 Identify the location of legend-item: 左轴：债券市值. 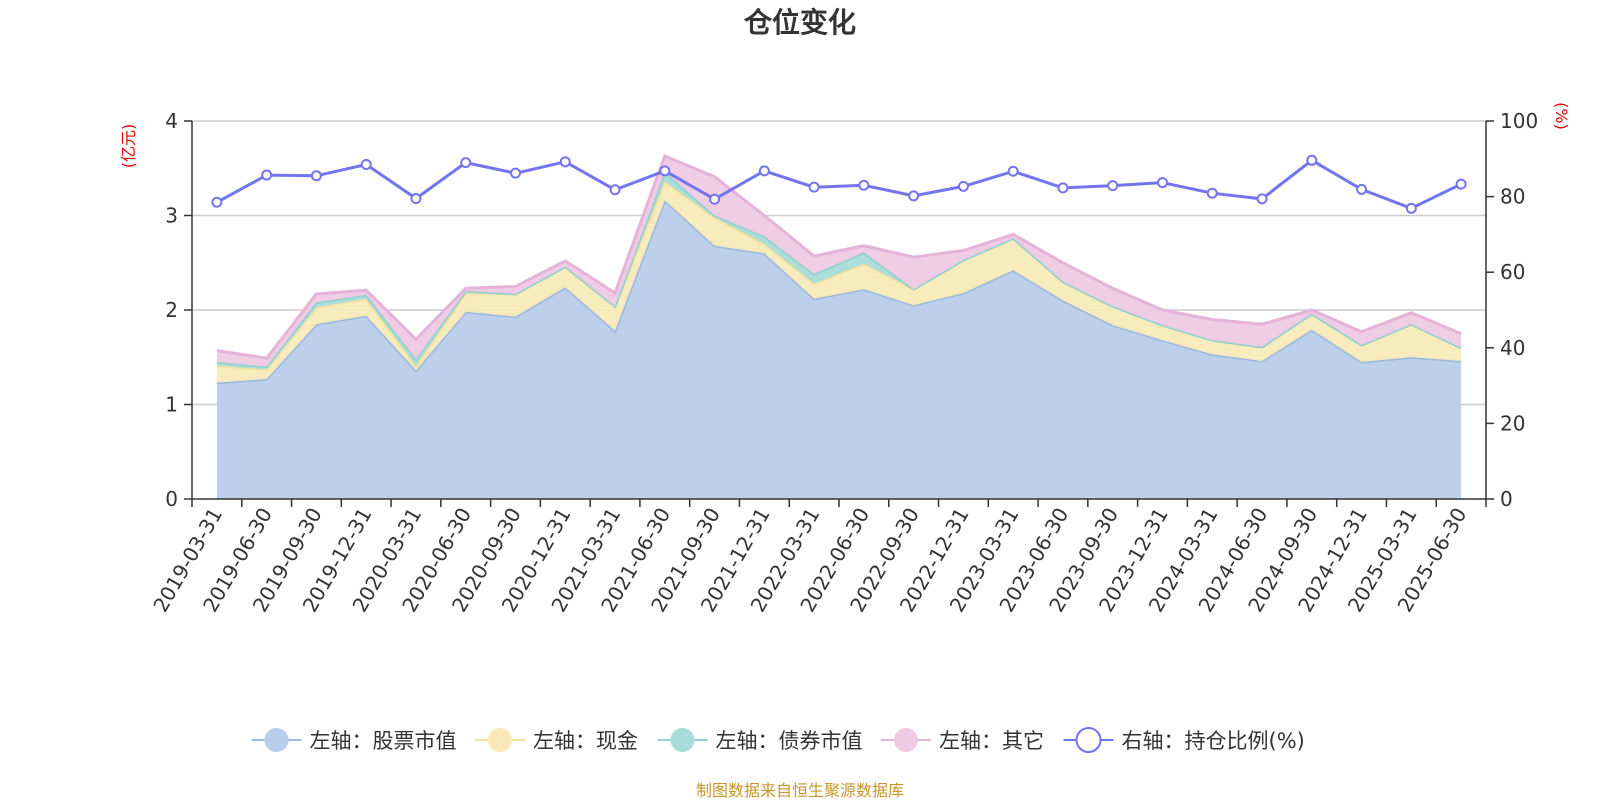
(760, 740).